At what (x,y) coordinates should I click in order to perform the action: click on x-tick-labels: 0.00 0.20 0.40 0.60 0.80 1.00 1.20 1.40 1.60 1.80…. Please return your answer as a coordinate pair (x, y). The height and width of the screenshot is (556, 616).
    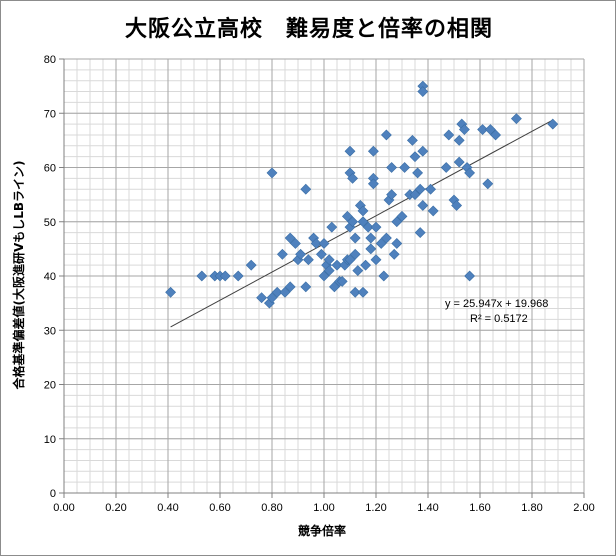
    Looking at the image, I should click on (323, 508).